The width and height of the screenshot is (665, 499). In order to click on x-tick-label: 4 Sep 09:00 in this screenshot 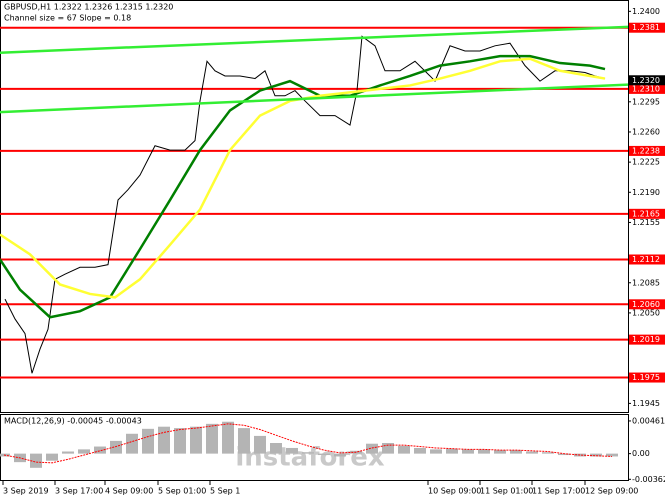, I will do `click(129, 491)`.